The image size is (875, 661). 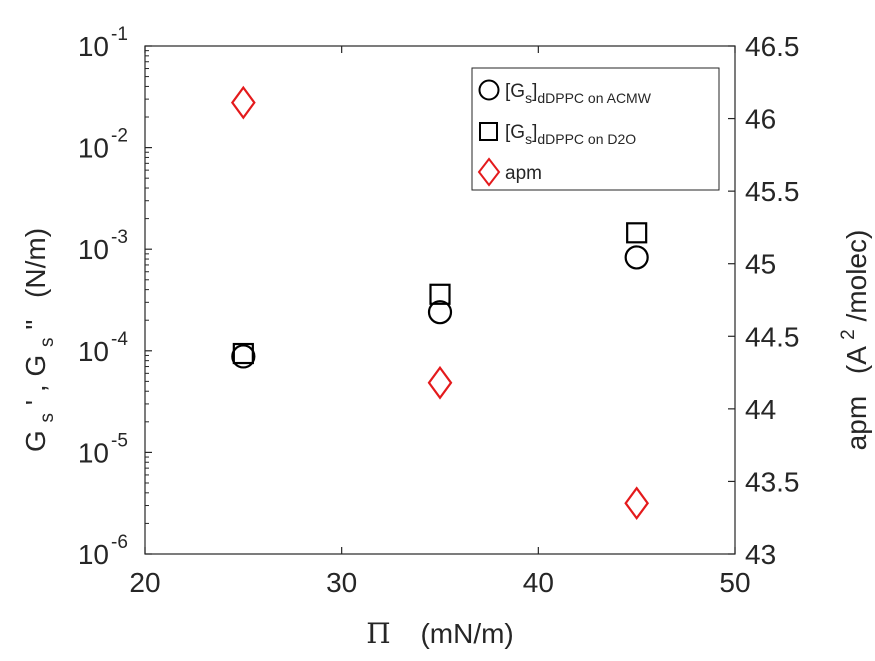 I want to click on x-tick-label: 30, so click(x=341, y=582).